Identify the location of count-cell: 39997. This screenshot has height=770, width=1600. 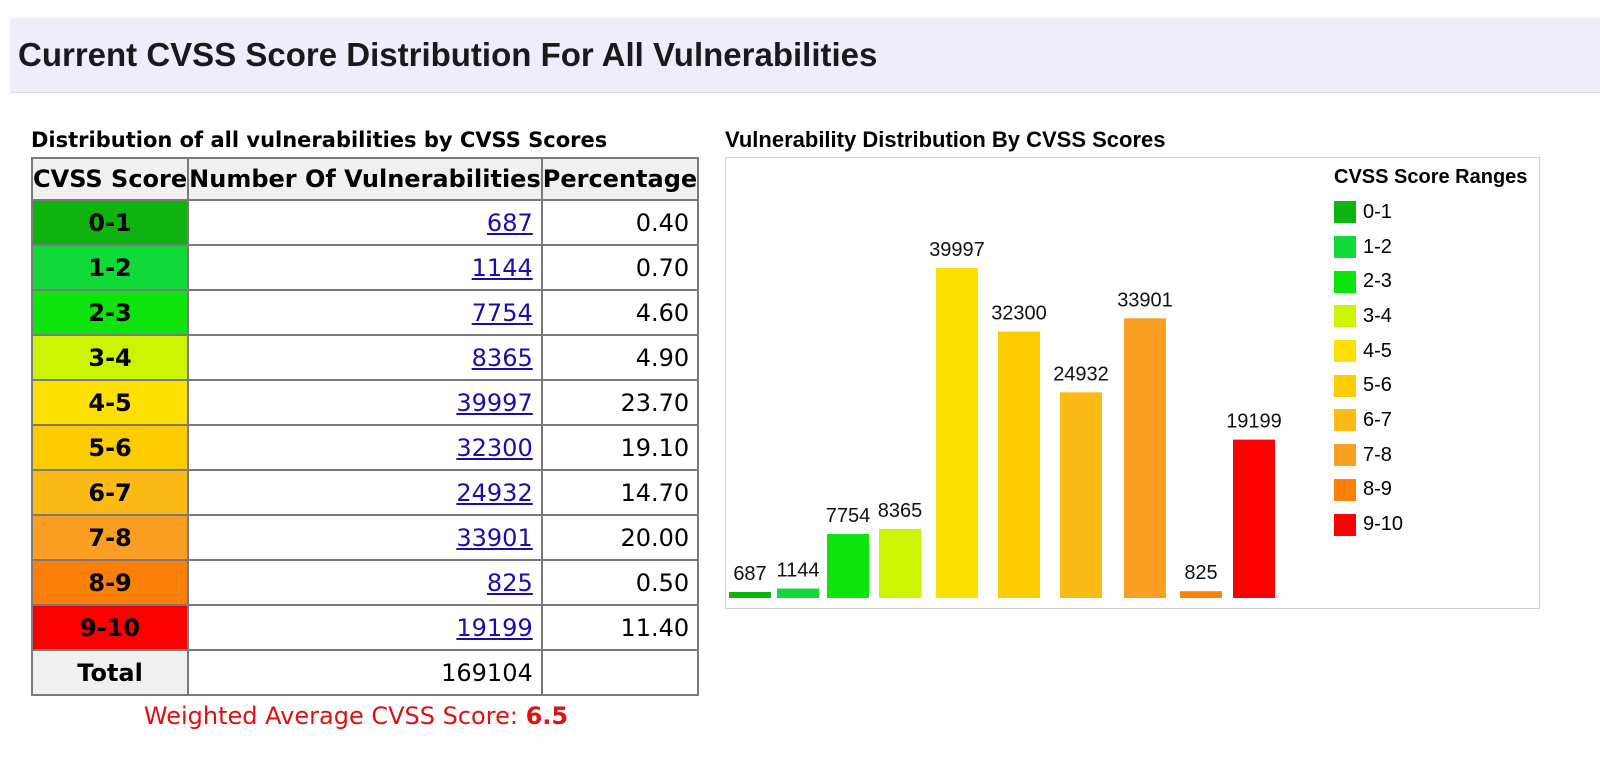
(365, 402).